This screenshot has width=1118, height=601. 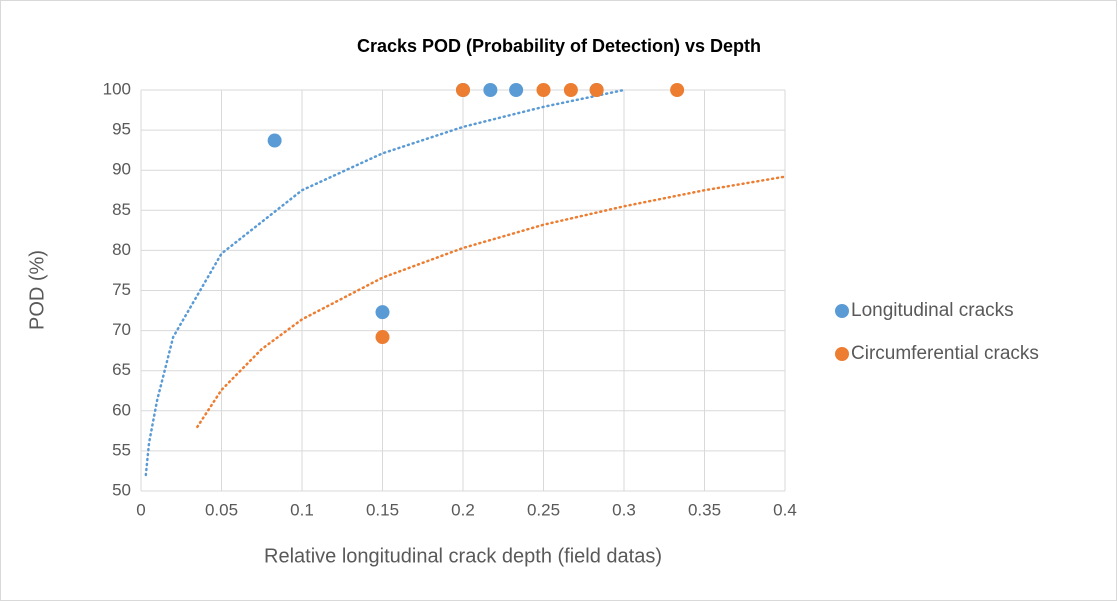 I want to click on x-tick-label: 0.4, so click(x=785, y=509).